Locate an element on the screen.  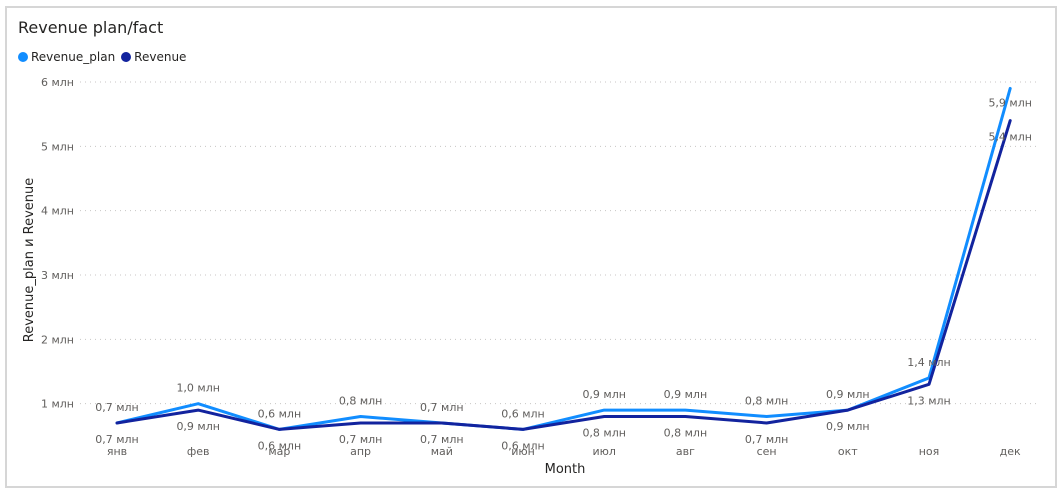
legend-label-revenue: Revenue is located at coordinates (160, 57).